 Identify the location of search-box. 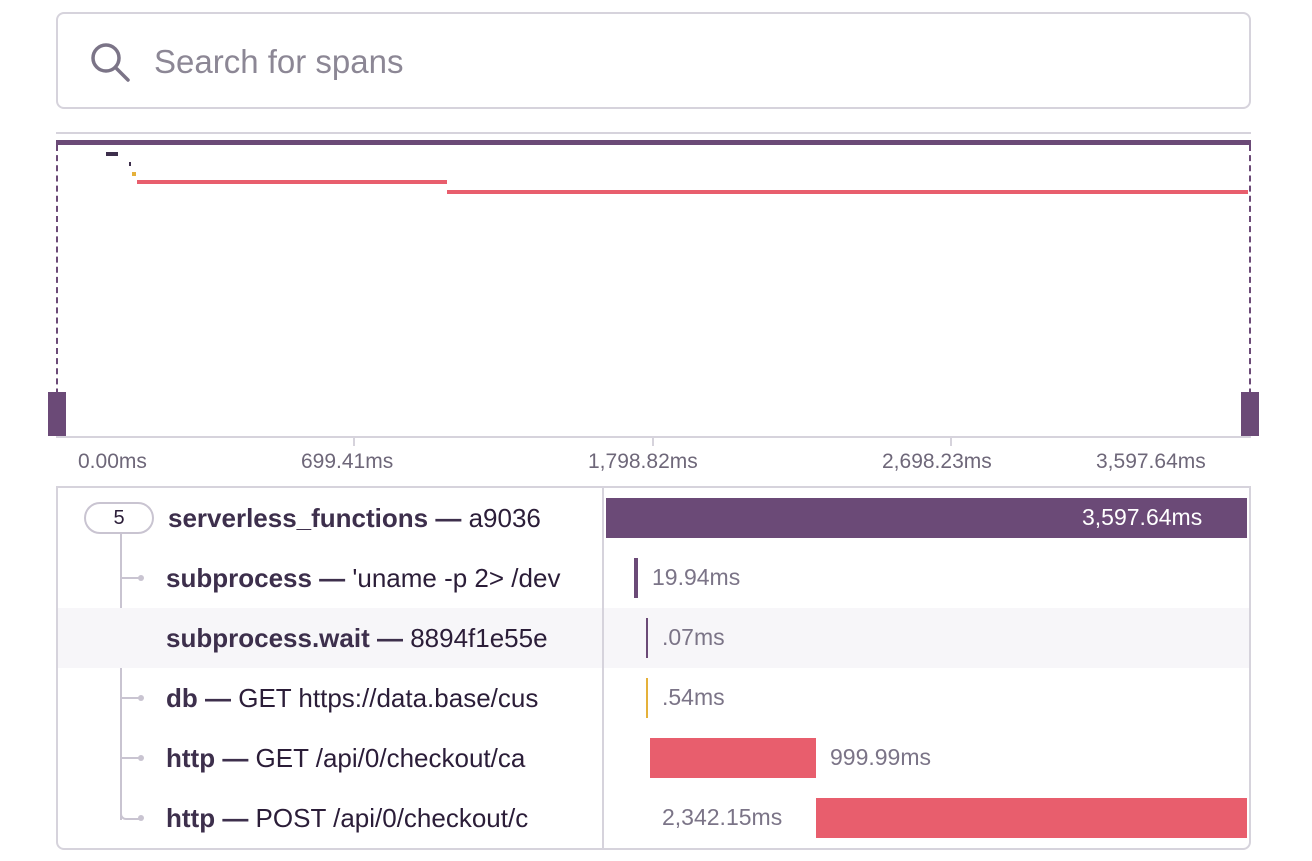
(653, 60).